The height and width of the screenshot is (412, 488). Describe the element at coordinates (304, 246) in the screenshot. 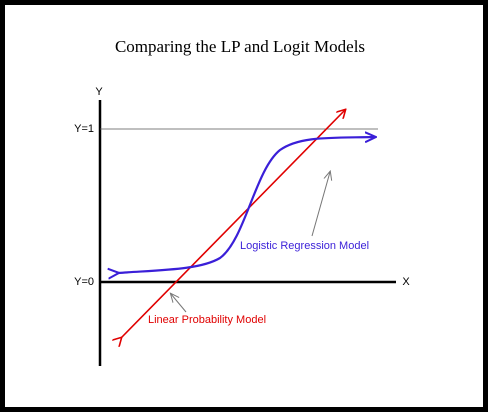

I see `logit-label: Logistic Regression Model` at that location.